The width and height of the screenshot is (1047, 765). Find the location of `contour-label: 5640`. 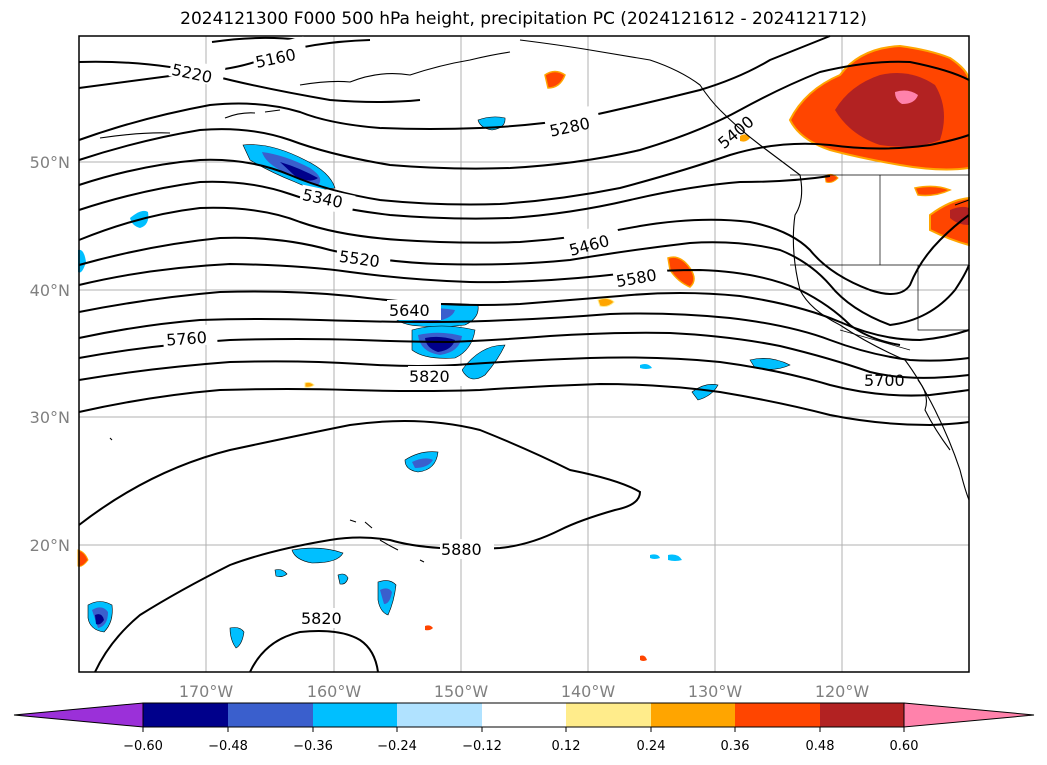

contour-label: 5640 is located at coordinates (409, 310).